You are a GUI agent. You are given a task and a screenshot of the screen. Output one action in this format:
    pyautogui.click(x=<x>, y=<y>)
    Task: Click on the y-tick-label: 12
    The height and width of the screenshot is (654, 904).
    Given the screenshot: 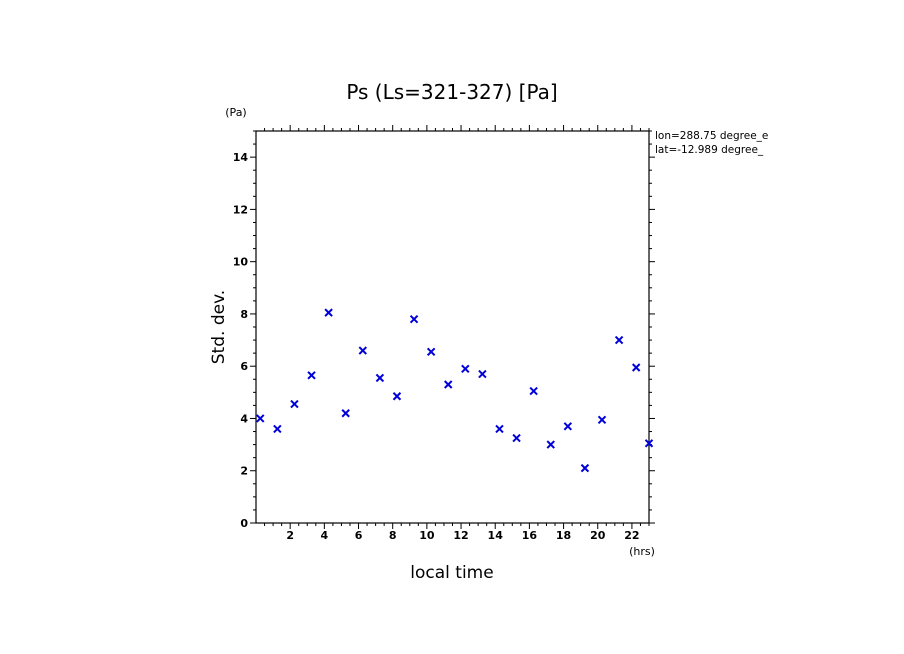 What is the action you would take?
    pyautogui.click(x=240, y=209)
    